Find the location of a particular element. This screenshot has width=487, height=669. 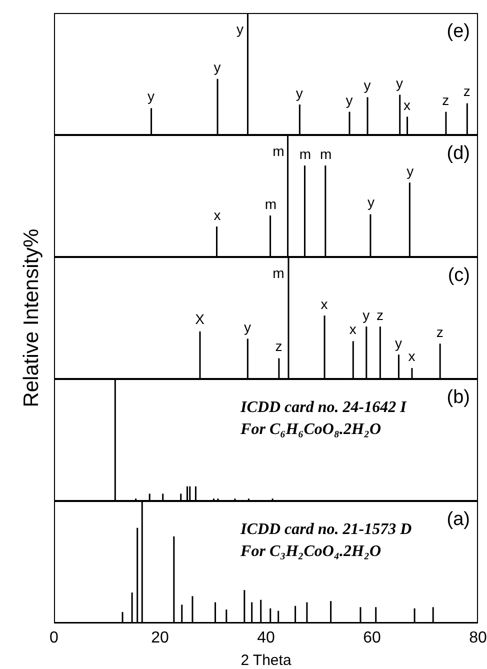

x-tick-label: 80 is located at coordinates (478, 637).